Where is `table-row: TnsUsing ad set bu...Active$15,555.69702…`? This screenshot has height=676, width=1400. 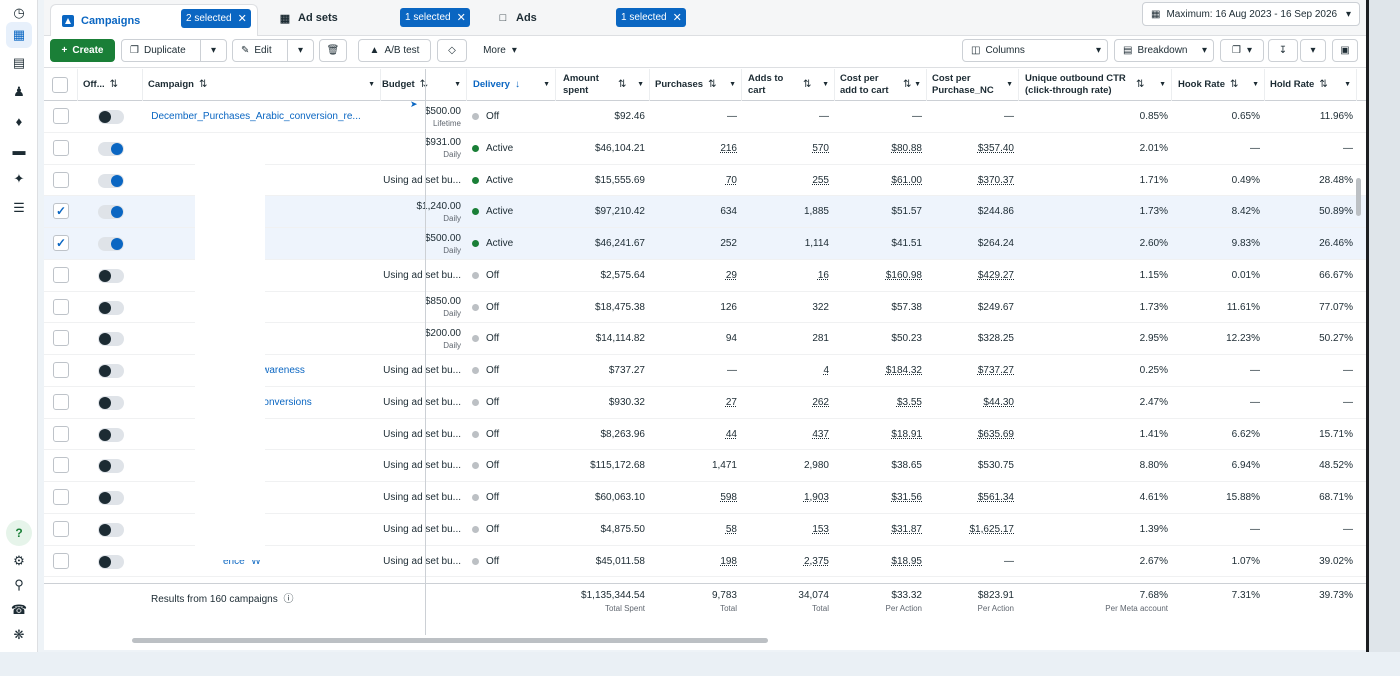
table-row: TnsUsing ad set bu...Active$15,555.69702… is located at coordinates (705, 181).